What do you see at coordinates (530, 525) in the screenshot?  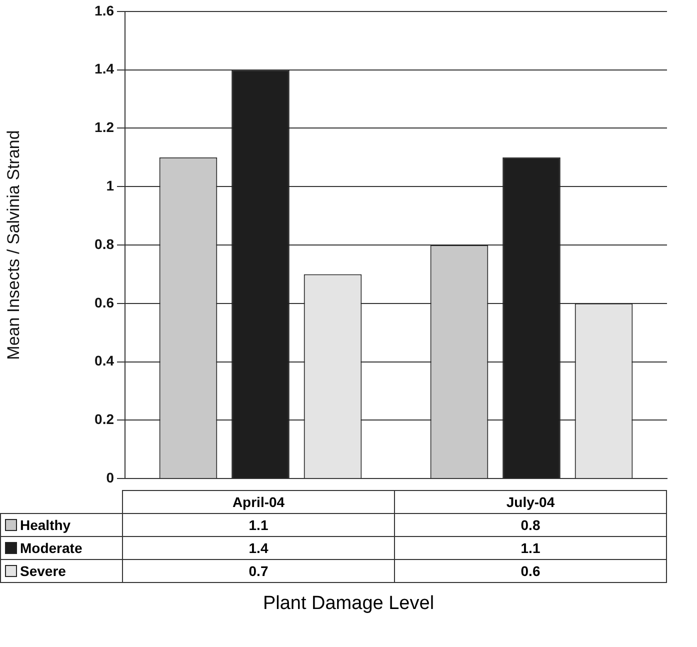 I see `data-label: 0.8` at bounding box center [530, 525].